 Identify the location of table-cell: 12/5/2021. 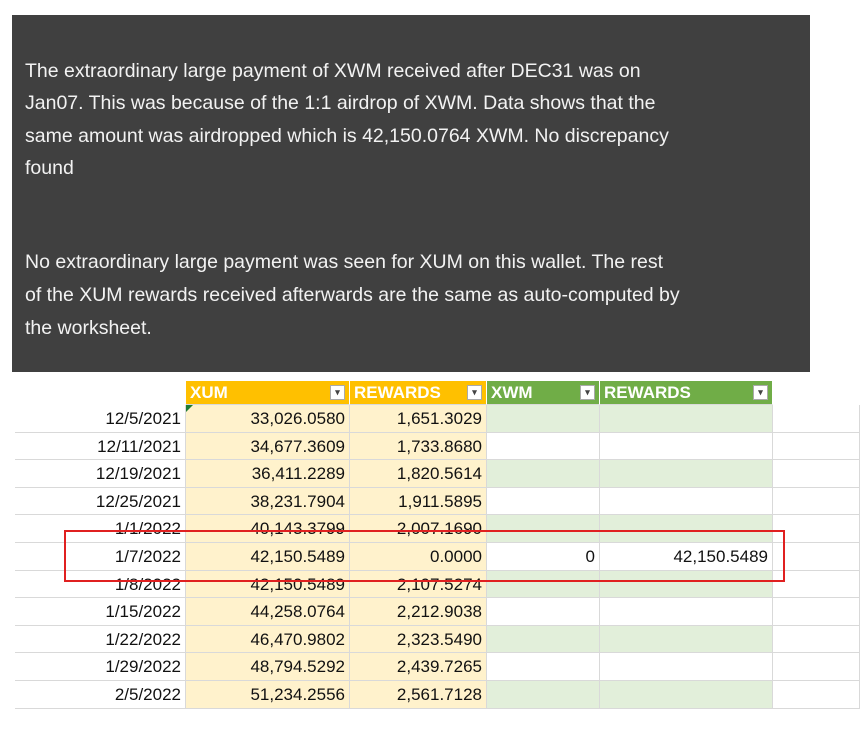
(100, 419).